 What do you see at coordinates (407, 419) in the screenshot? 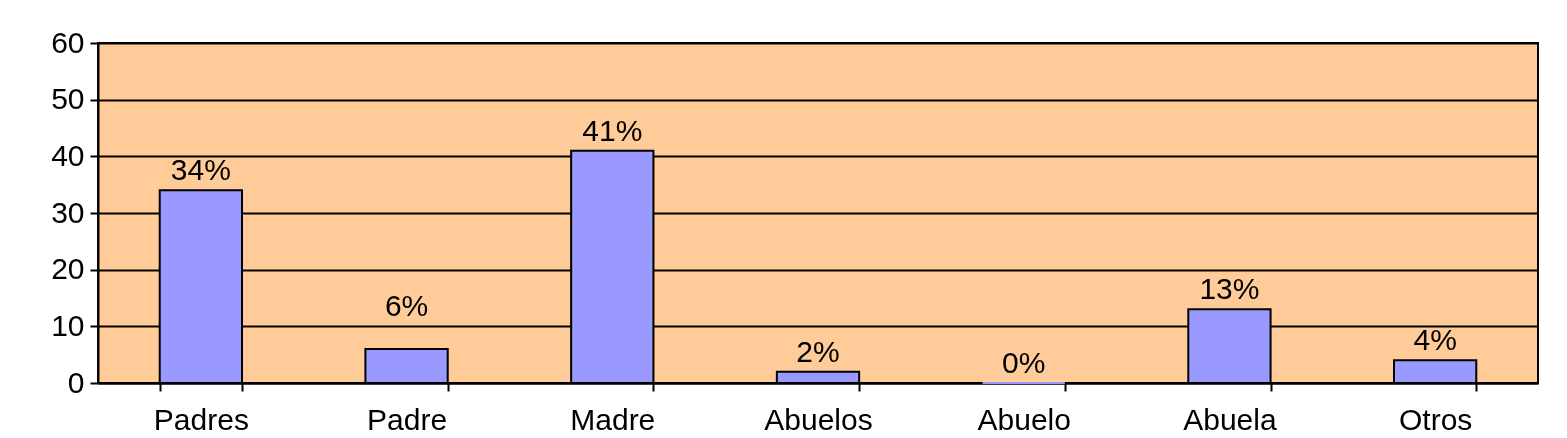
I see `x-tick-label: Padre` at bounding box center [407, 419].